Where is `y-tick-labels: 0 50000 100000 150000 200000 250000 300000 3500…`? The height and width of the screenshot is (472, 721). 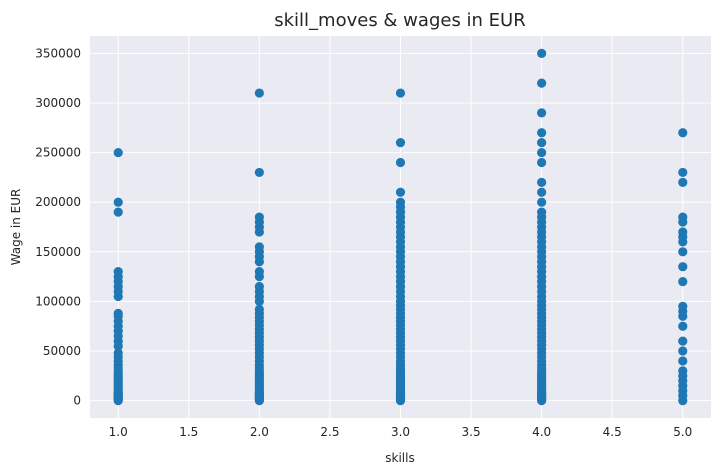
y-tick-labels: 0 50000 100000 150000 200000 250000 300000 3500… is located at coordinates (58, 226).